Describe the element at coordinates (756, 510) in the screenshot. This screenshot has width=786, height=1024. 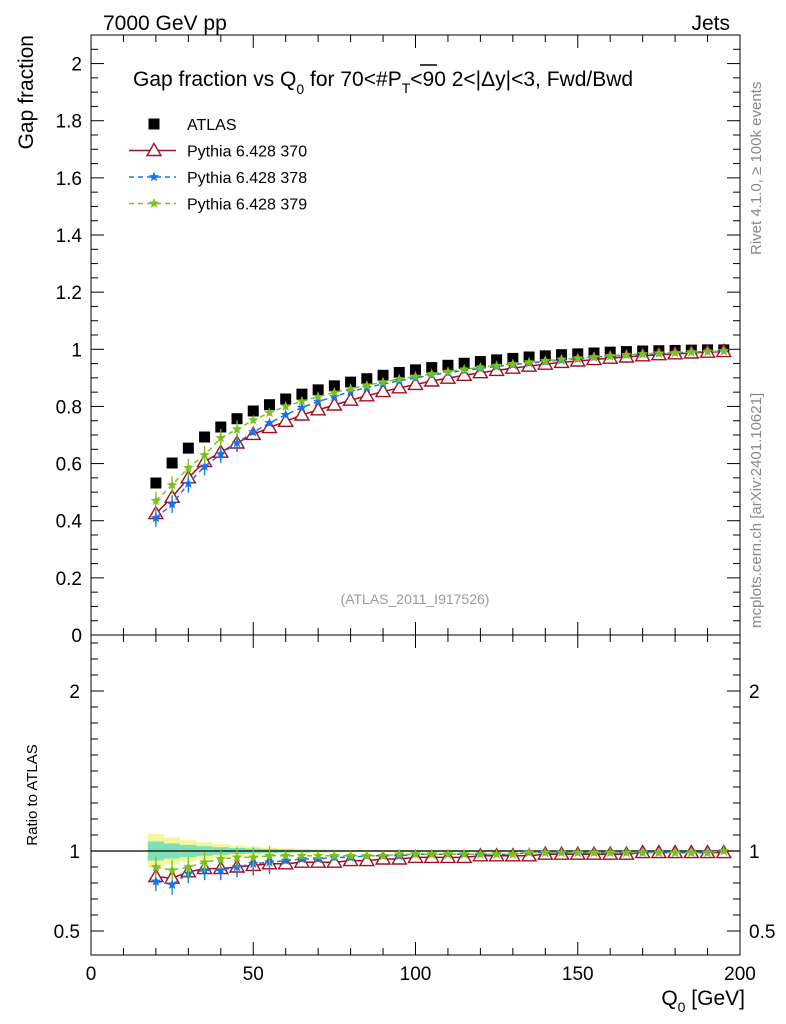
I see `mcplots-reference-label: mcplots.cern.ch [arXiv:2401.10621]` at that location.